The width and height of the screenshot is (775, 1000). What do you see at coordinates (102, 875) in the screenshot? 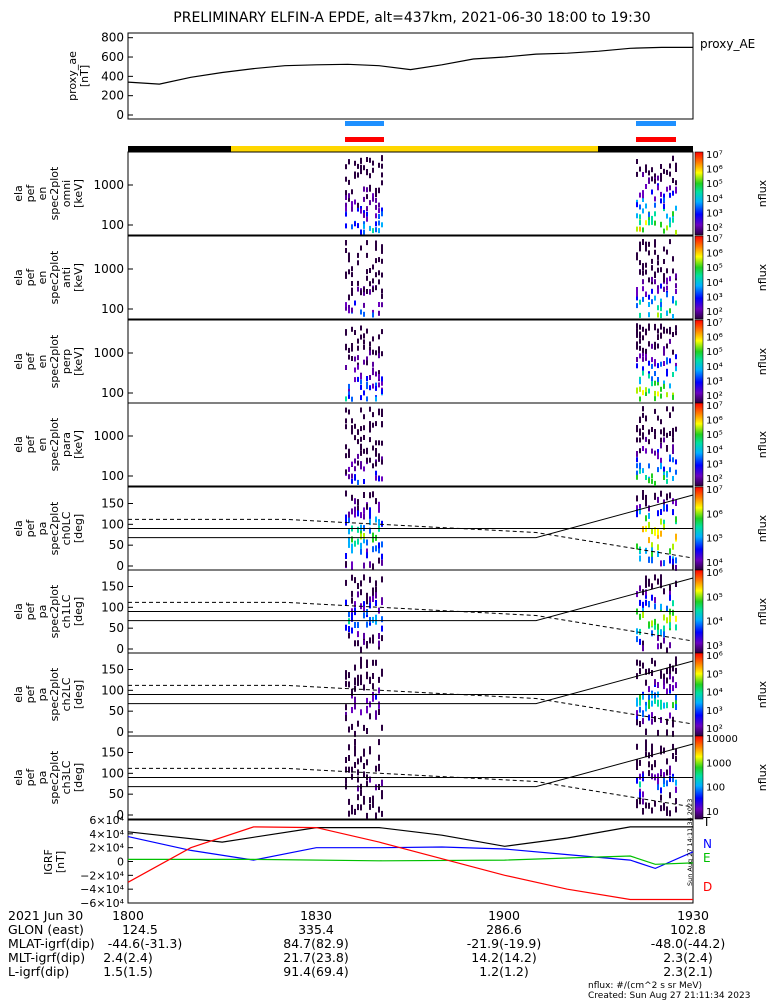
I see `igrf-ytick-label: −2×10⁴` at bounding box center [102, 875].